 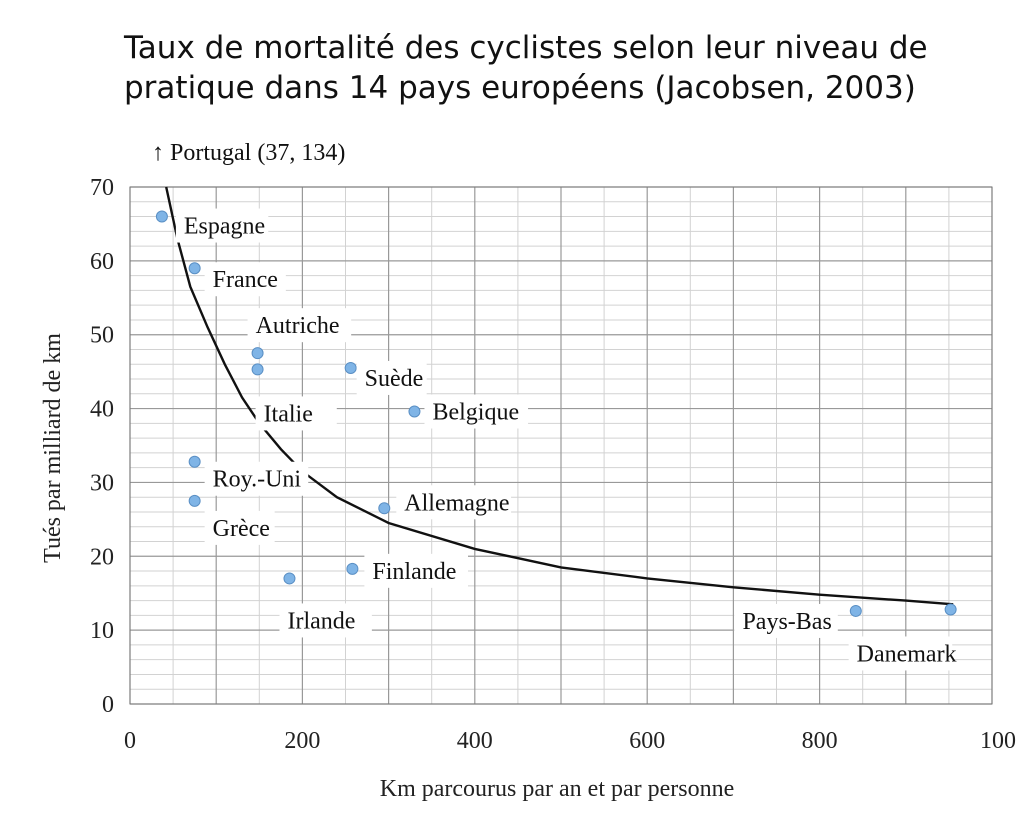 What do you see at coordinates (53, 448) in the screenshot?
I see `y-axis-label: Tués par milliard de km` at bounding box center [53, 448].